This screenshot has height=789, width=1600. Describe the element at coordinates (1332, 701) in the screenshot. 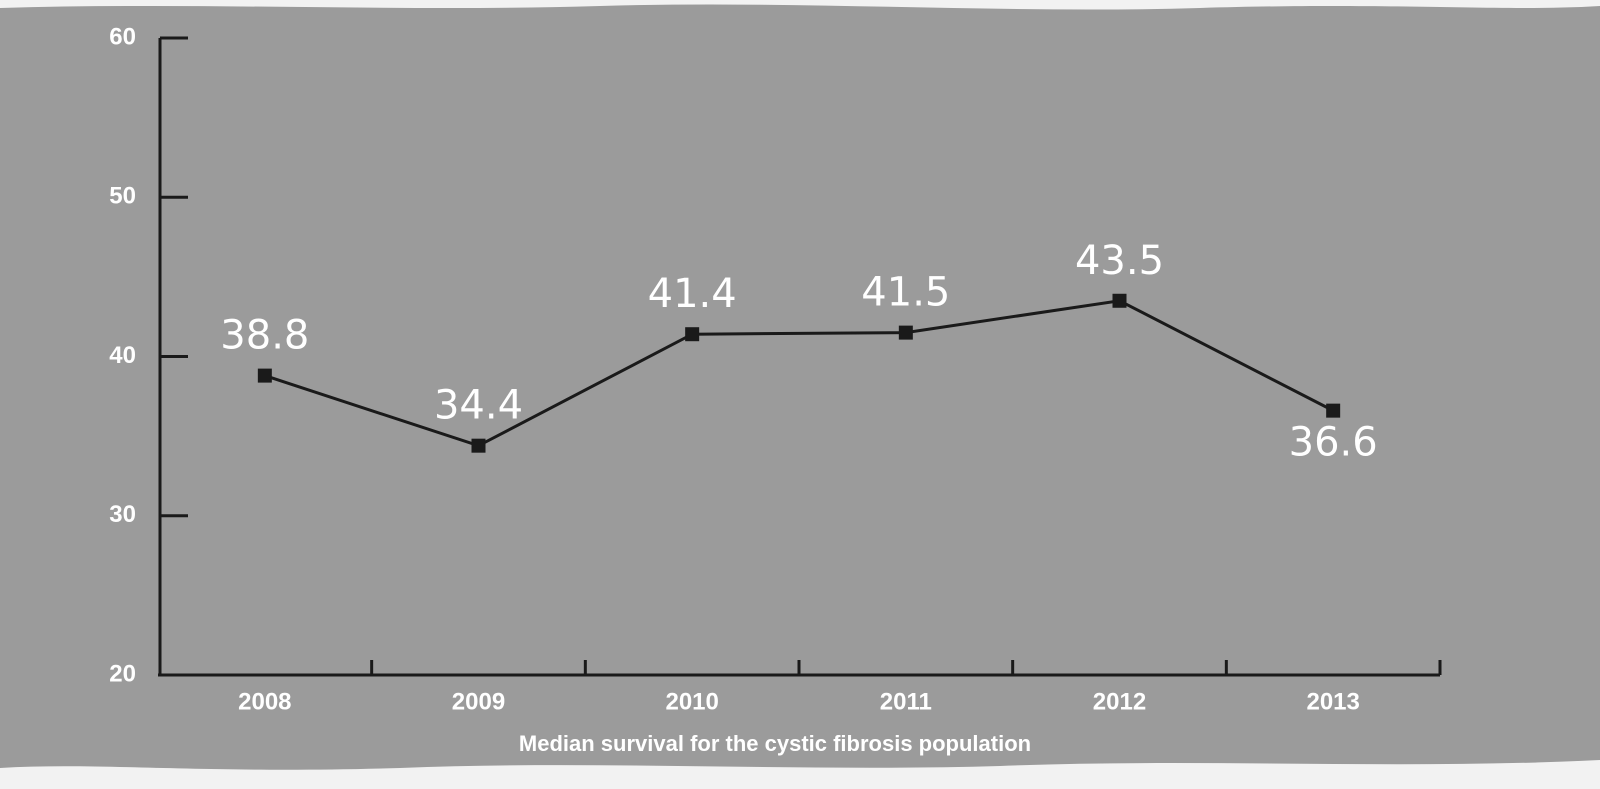

I see `x-tick-label: 2013` at that location.